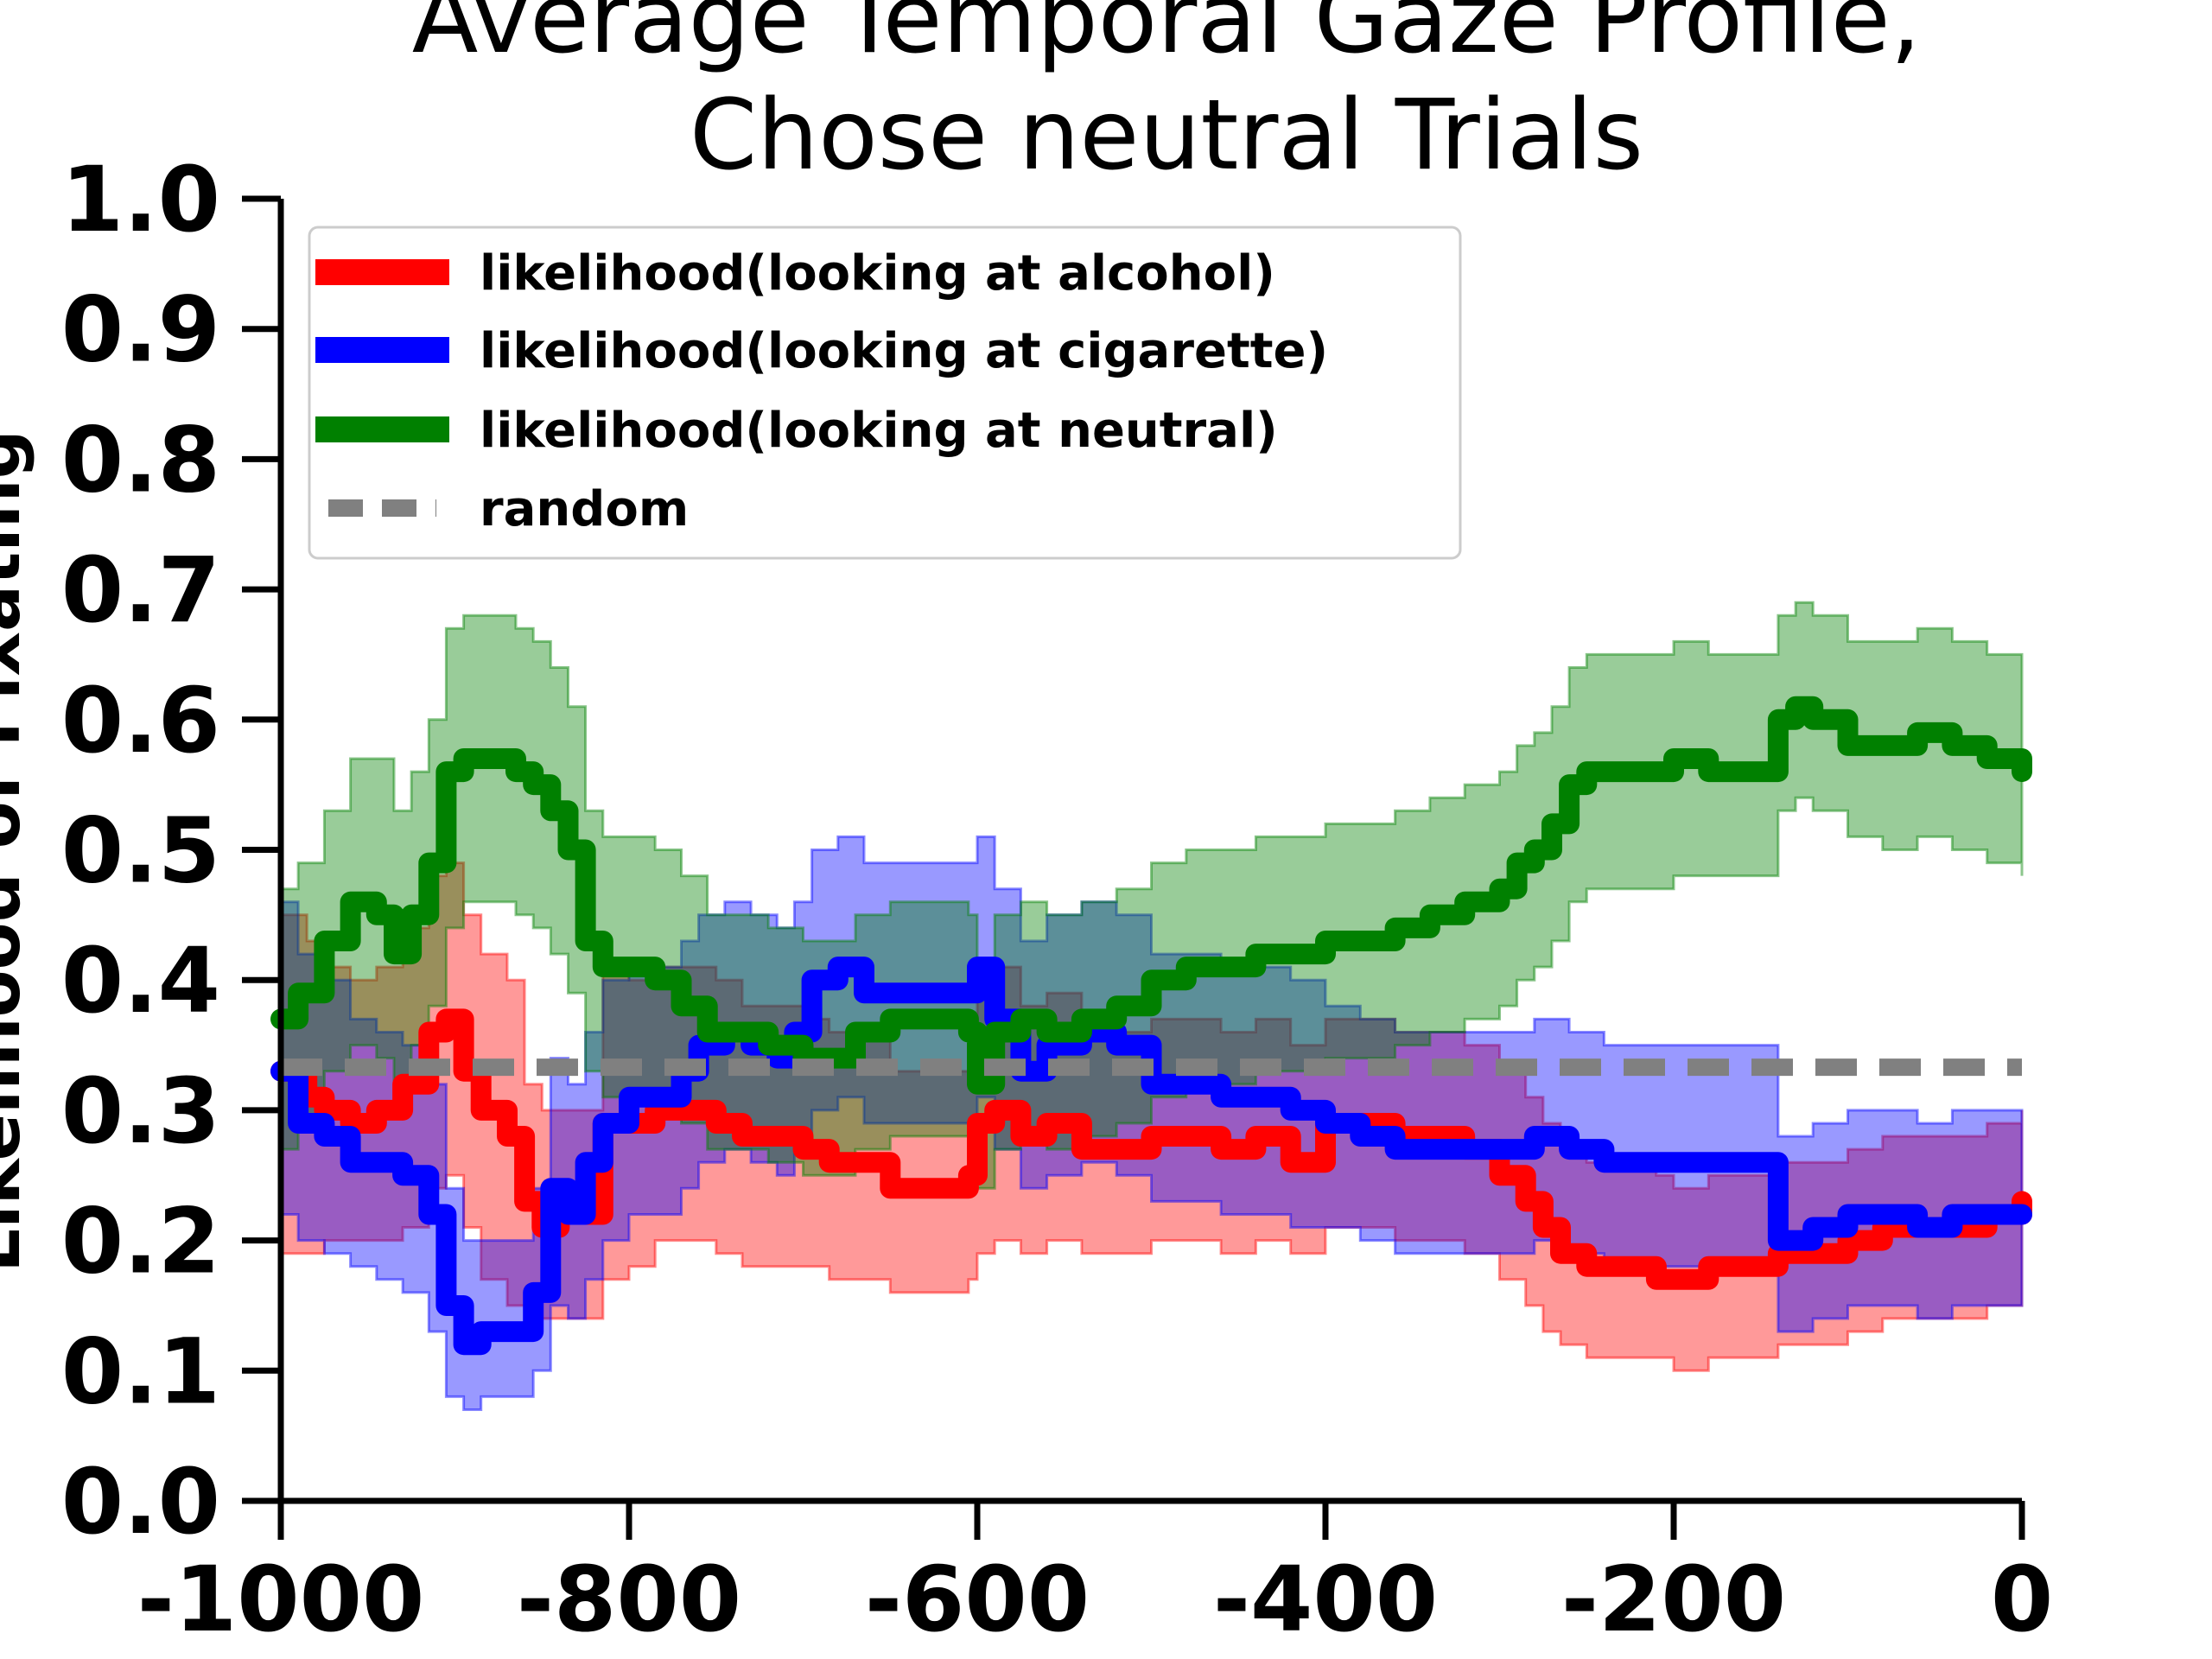 The width and height of the screenshot is (2212, 1659). Describe the element at coordinates (281, 1599) in the screenshot. I see `x-tick-label: -1000` at that location.